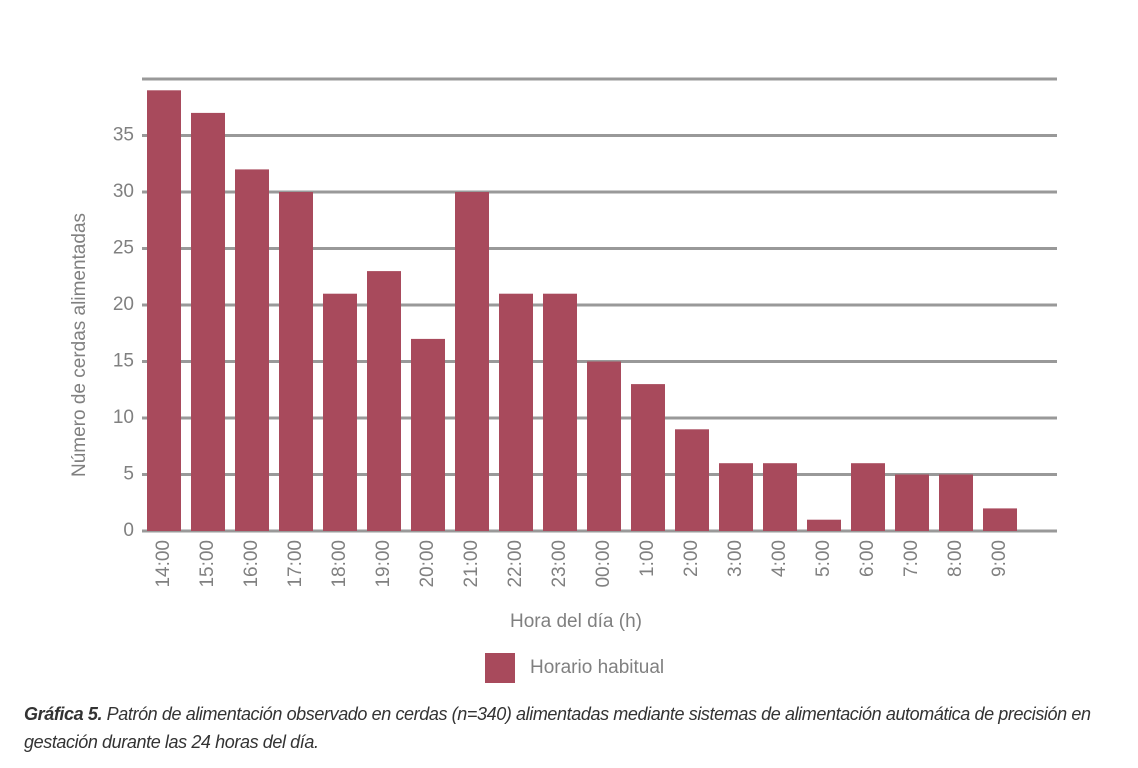  I want to click on legend-swatch, so click(500, 668).